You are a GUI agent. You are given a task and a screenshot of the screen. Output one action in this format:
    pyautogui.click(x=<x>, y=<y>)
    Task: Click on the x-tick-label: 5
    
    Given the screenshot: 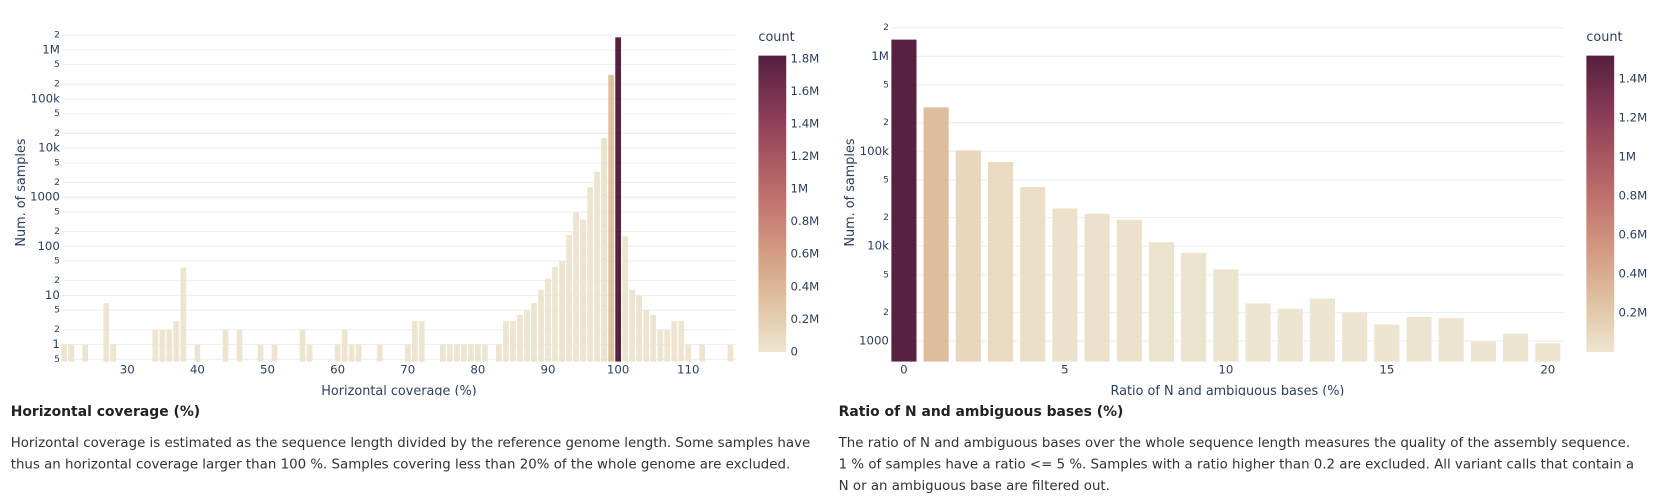 What is the action you would take?
    pyautogui.click(x=1064, y=370)
    